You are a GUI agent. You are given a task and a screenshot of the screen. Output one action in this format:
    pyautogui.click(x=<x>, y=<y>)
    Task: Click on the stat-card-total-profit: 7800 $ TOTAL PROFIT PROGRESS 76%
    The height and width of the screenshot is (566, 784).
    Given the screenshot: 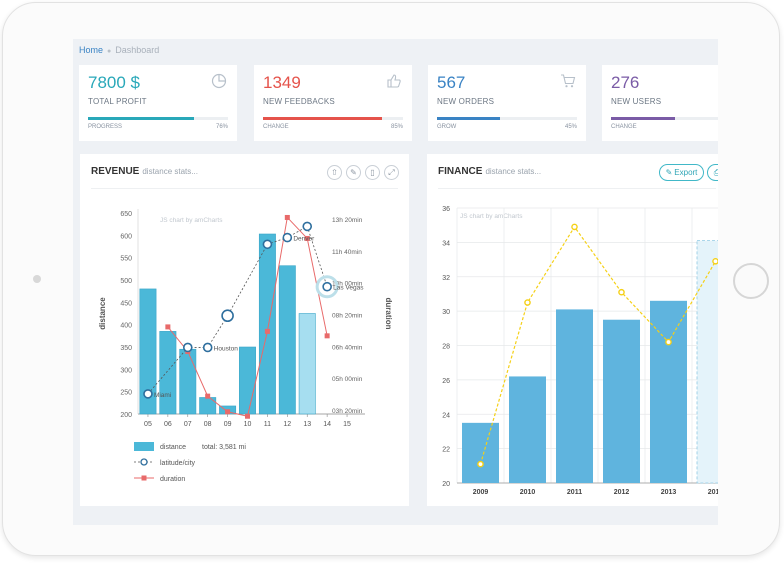 What is the action you would take?
    pyautogui.click(x=158, y=103)
    